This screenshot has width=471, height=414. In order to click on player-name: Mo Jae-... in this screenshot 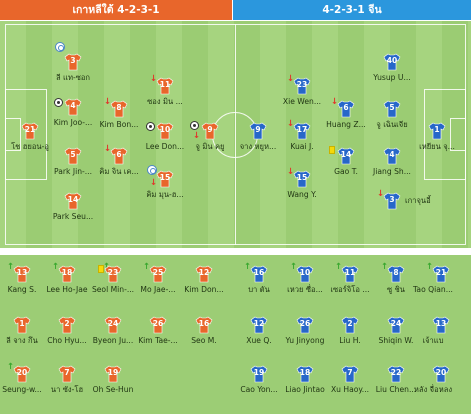, I will do `click(158, 289)`.